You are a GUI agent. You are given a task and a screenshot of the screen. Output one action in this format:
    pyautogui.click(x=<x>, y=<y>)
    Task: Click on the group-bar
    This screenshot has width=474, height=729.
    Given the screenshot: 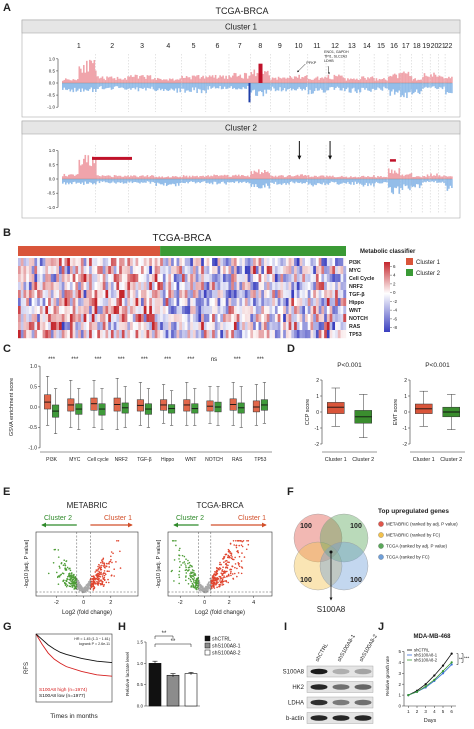 What is the action you would take?
    pyautogui.click(x=89, y=251)
    